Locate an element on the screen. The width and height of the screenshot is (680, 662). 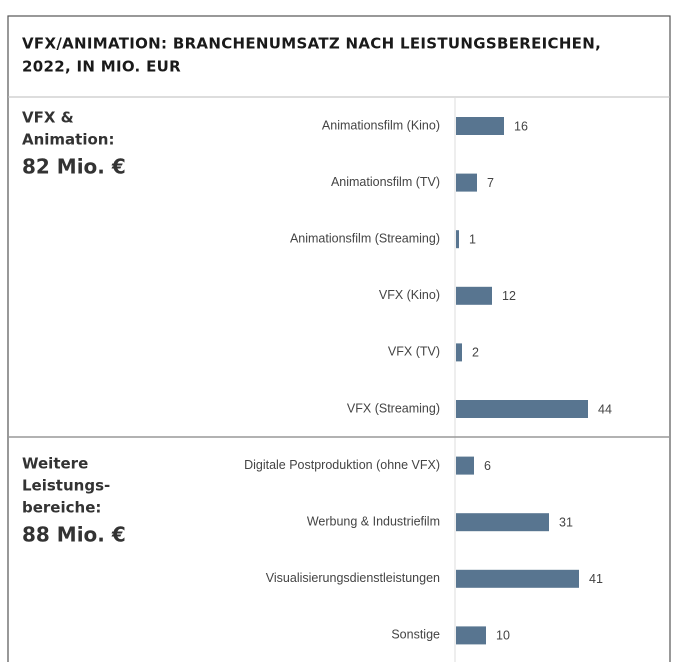
category-label: VFX (Kino) is located at coordinates (409, 295).